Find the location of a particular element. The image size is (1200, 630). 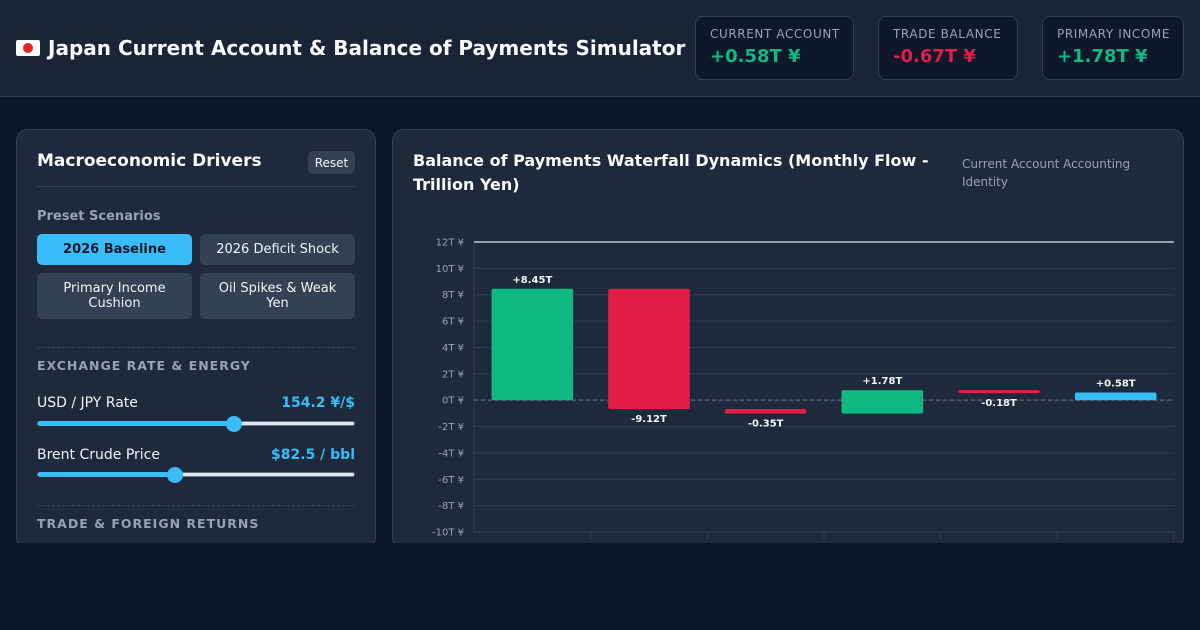

preset-oil-spikes-weak-yen: Oil Spikes & Weak Yen is located at coordinates (277, 296).